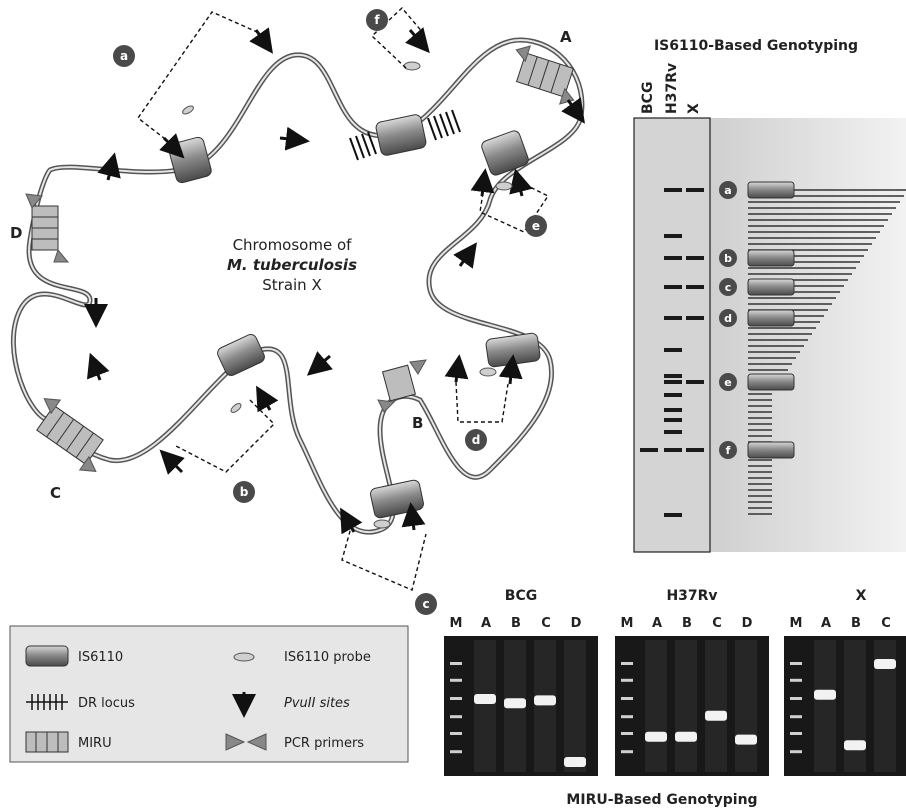  I want to click on fragment-label-e: e, so click(536, 226).